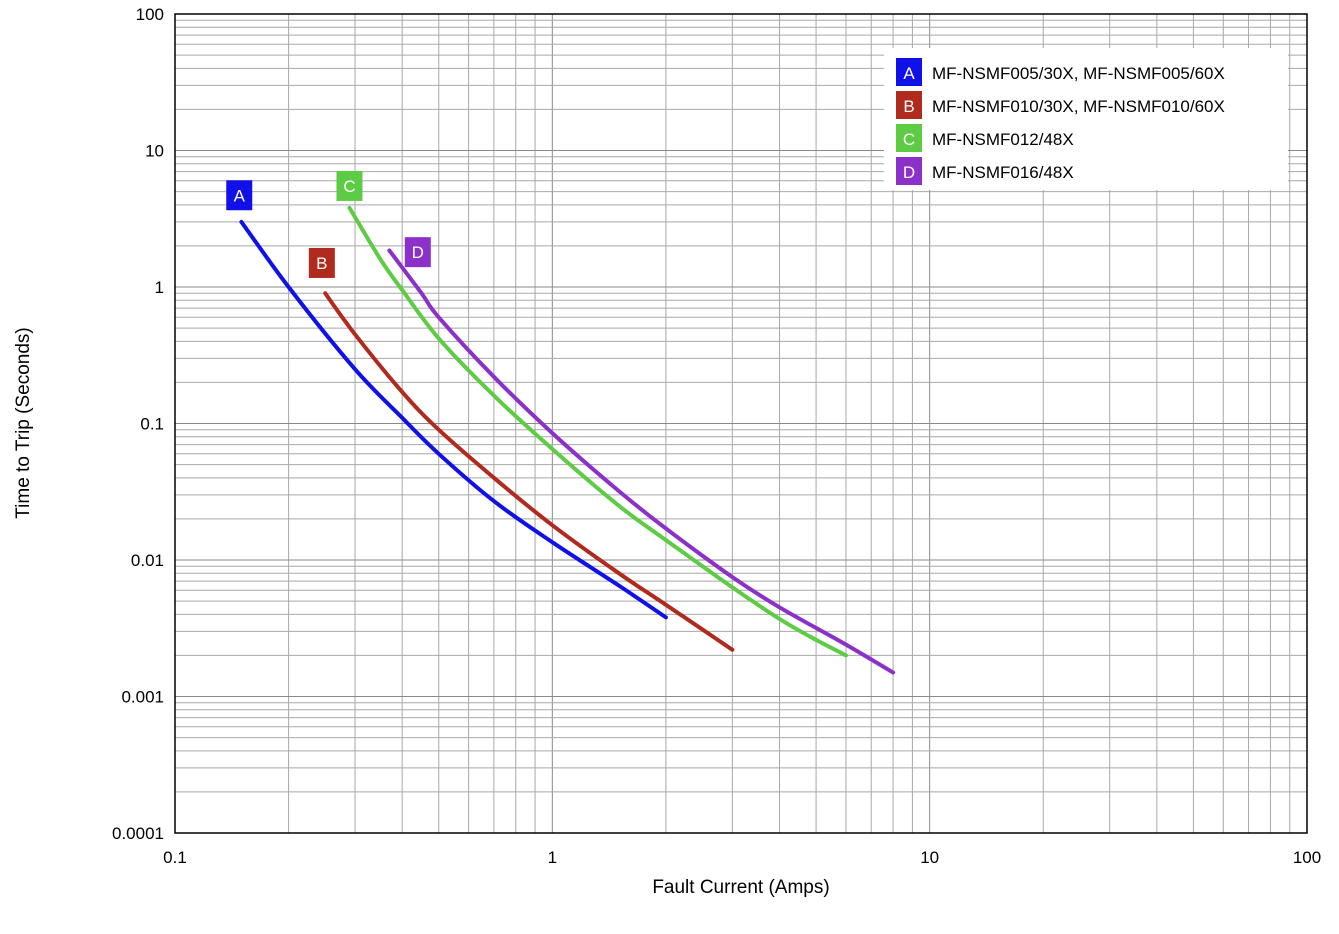 This screenshot has width=1339, height=934. I want to click on y-tick-label: 0.001, so click(142, 697).